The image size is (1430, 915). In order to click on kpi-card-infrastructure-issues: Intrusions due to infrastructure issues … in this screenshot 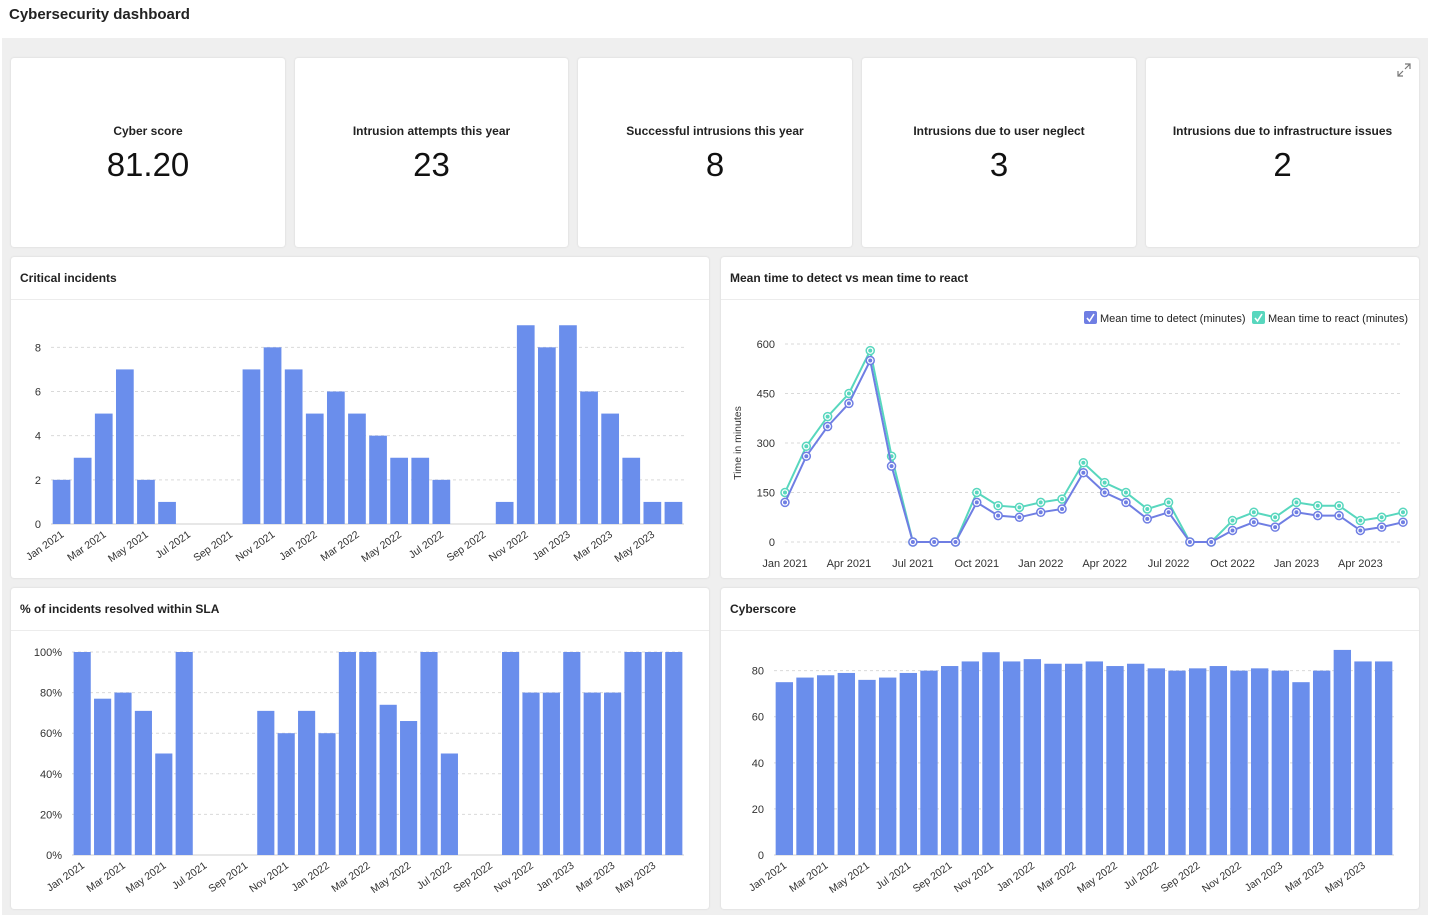, I will do `click(1282, 152)`.